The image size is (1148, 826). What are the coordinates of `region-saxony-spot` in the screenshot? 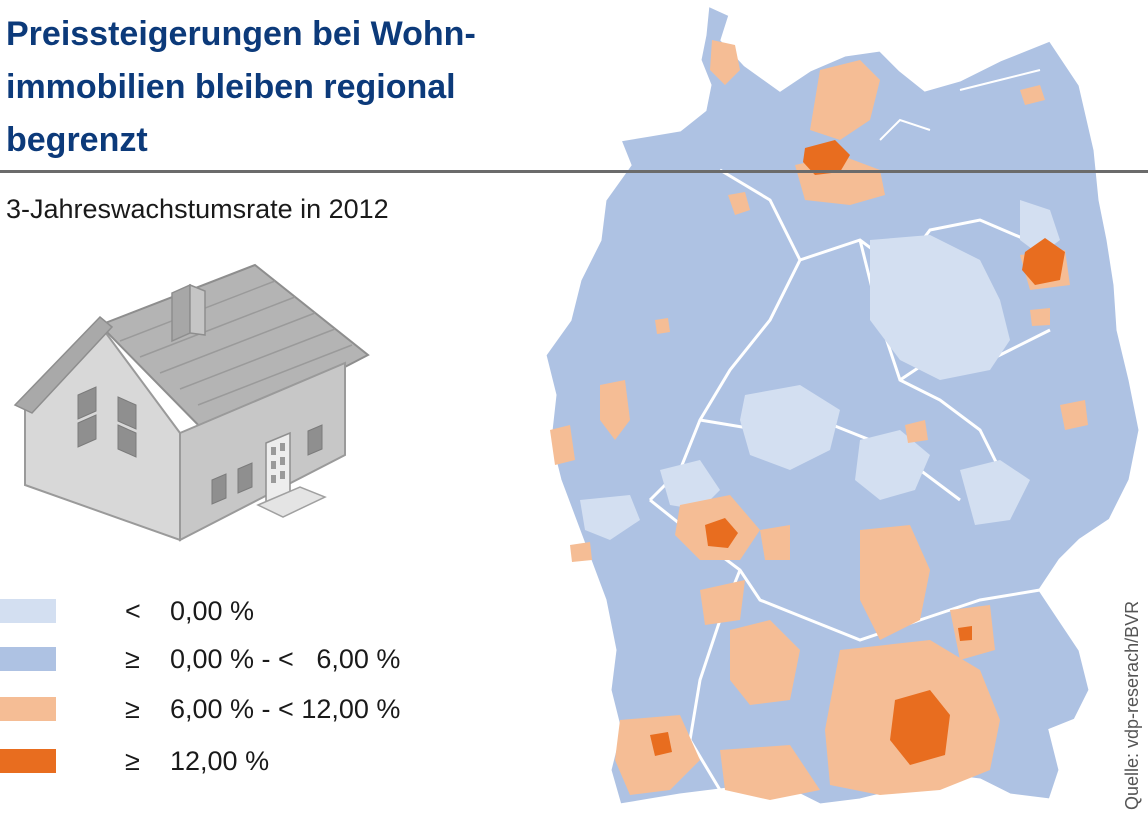 It's located at (1032, 95).